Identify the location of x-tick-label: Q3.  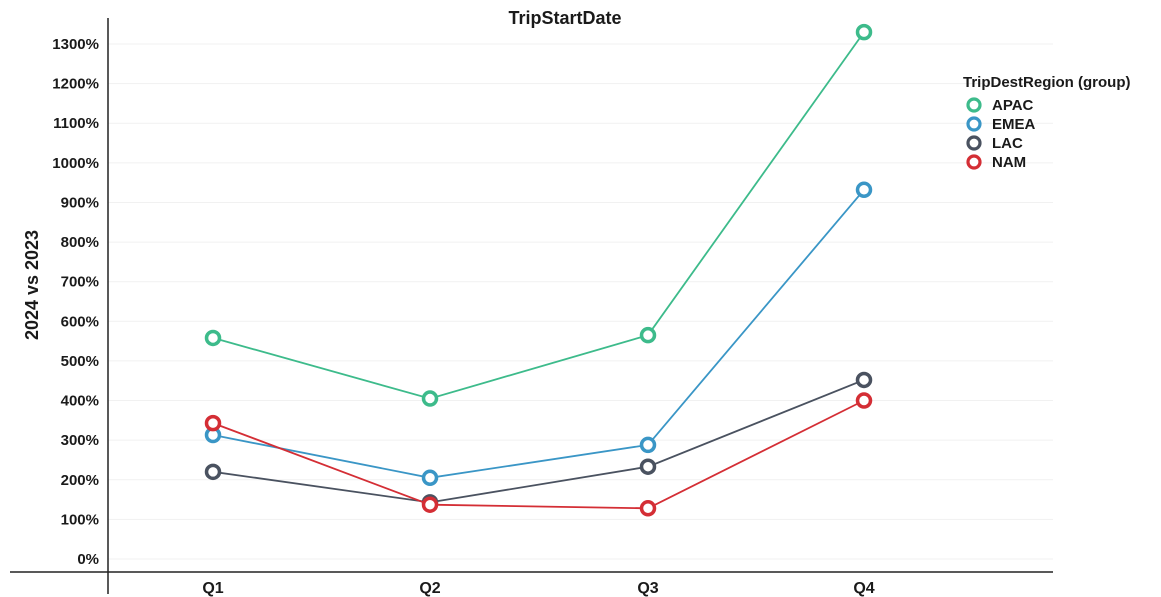
(647, 588).